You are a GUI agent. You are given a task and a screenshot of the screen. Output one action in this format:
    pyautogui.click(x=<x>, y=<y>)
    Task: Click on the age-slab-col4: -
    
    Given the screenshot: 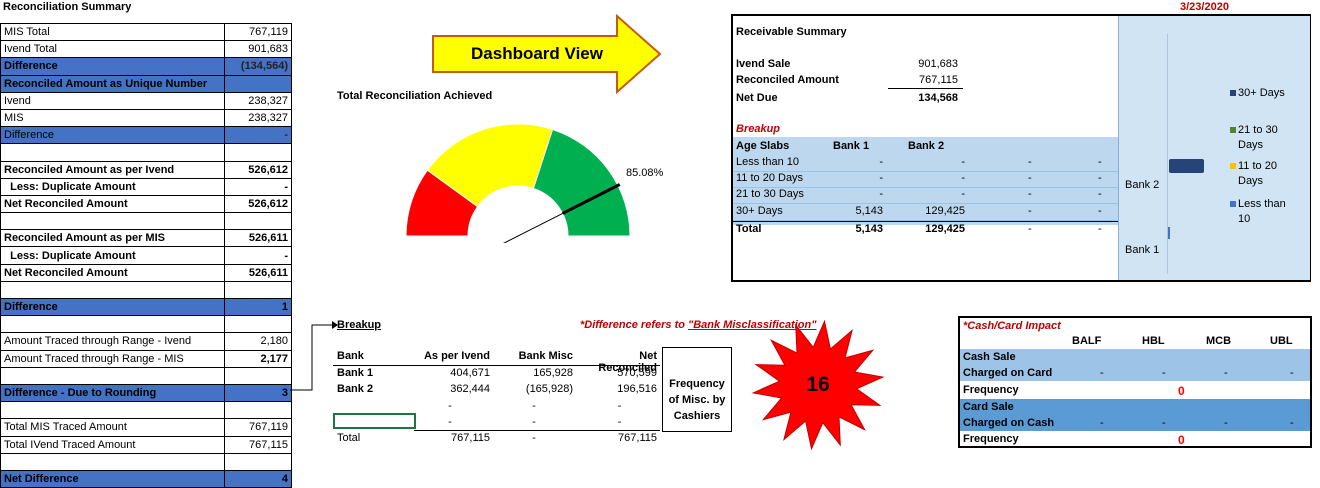 What is the action you would take?
    pyautogui.click(x=1100, y=178)
    